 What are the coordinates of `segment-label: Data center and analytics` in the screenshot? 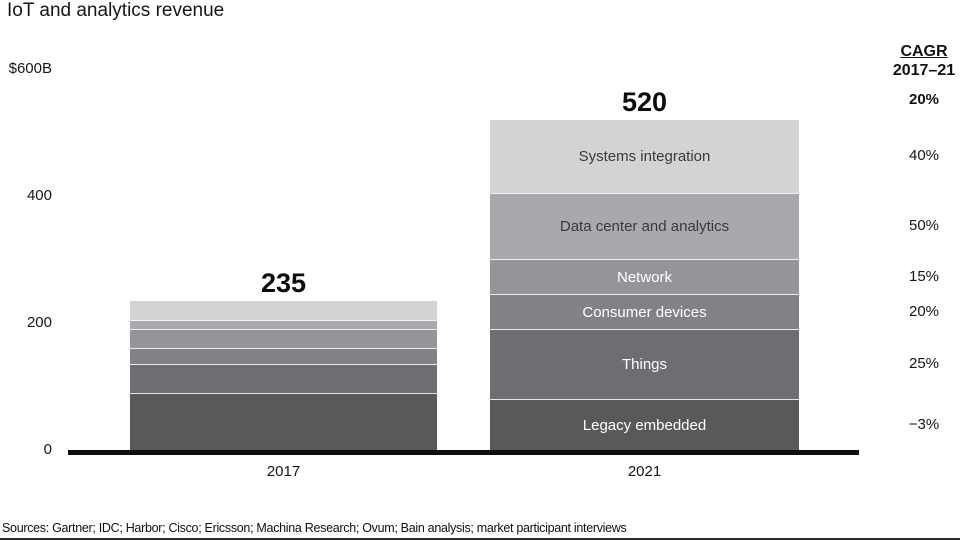 It's located at (644, 227).